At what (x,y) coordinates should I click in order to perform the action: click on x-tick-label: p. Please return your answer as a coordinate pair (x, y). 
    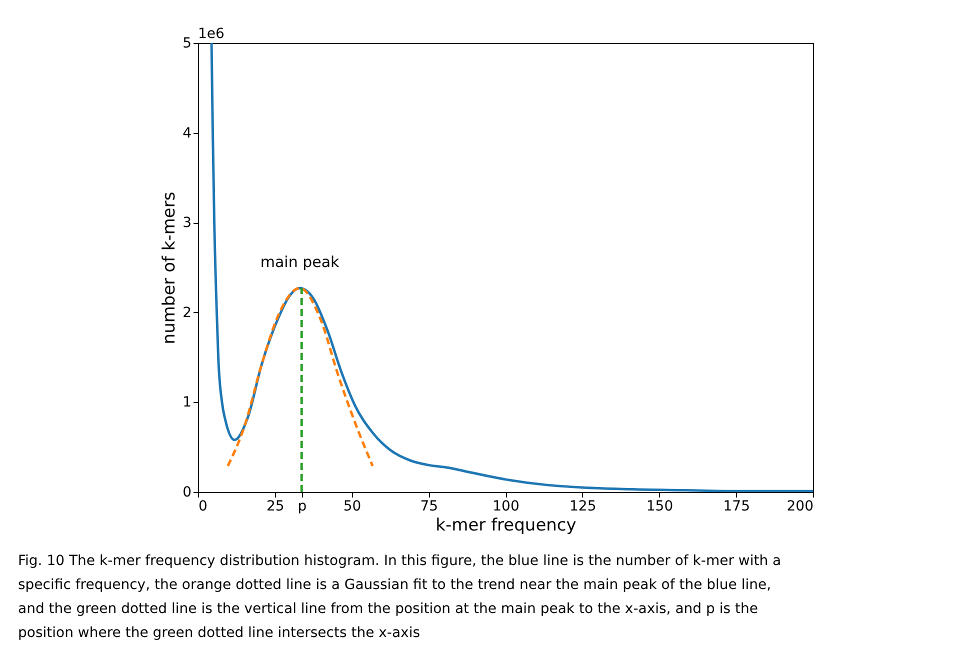
    Looking at the image, I should click on (302, 506).